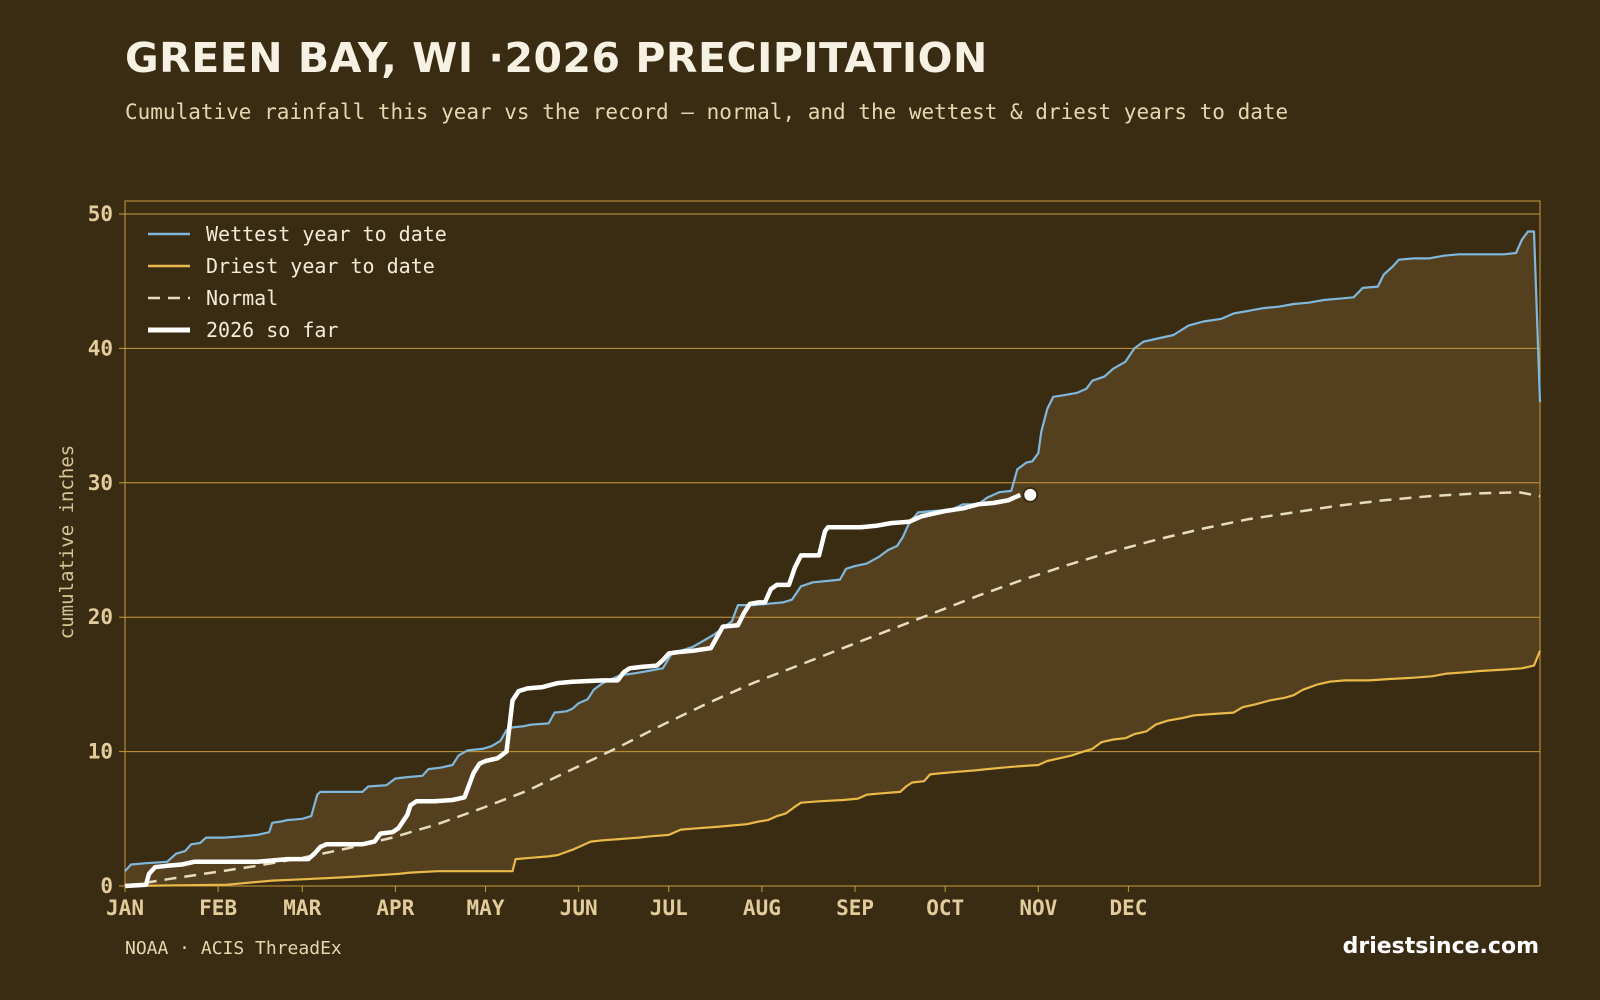 The width and height of the screenshot is (1600, 1000). Describe the element at coordinates (100, 348) in the screenshot. I see `y-tick-label: 40` at that location.